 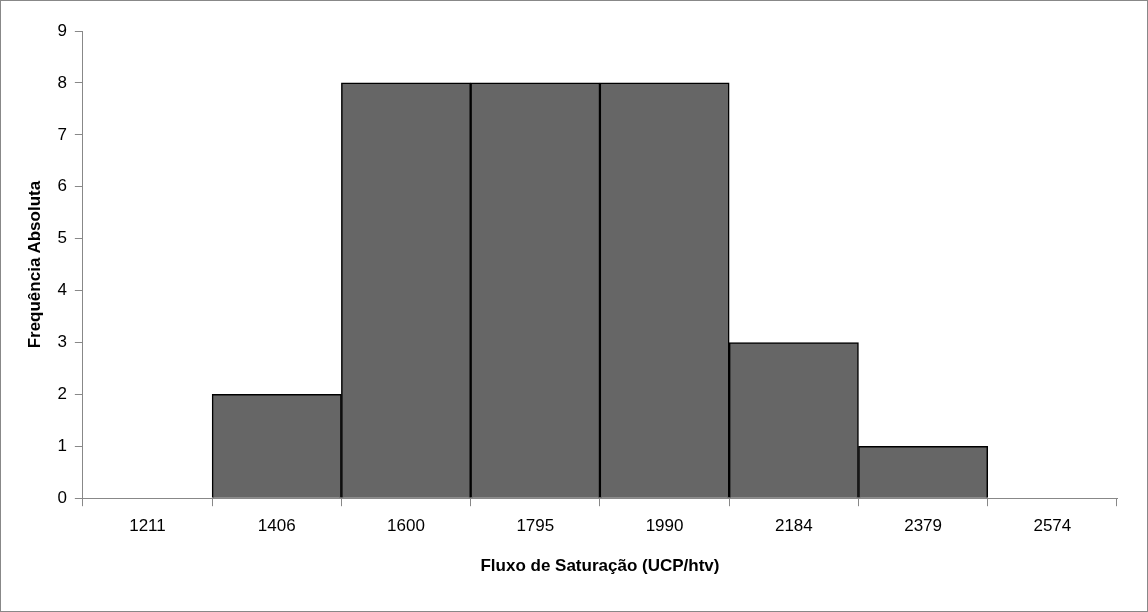 I want to click on y-axis-title: Frequência Absoluta, so click(x=34, y=264).